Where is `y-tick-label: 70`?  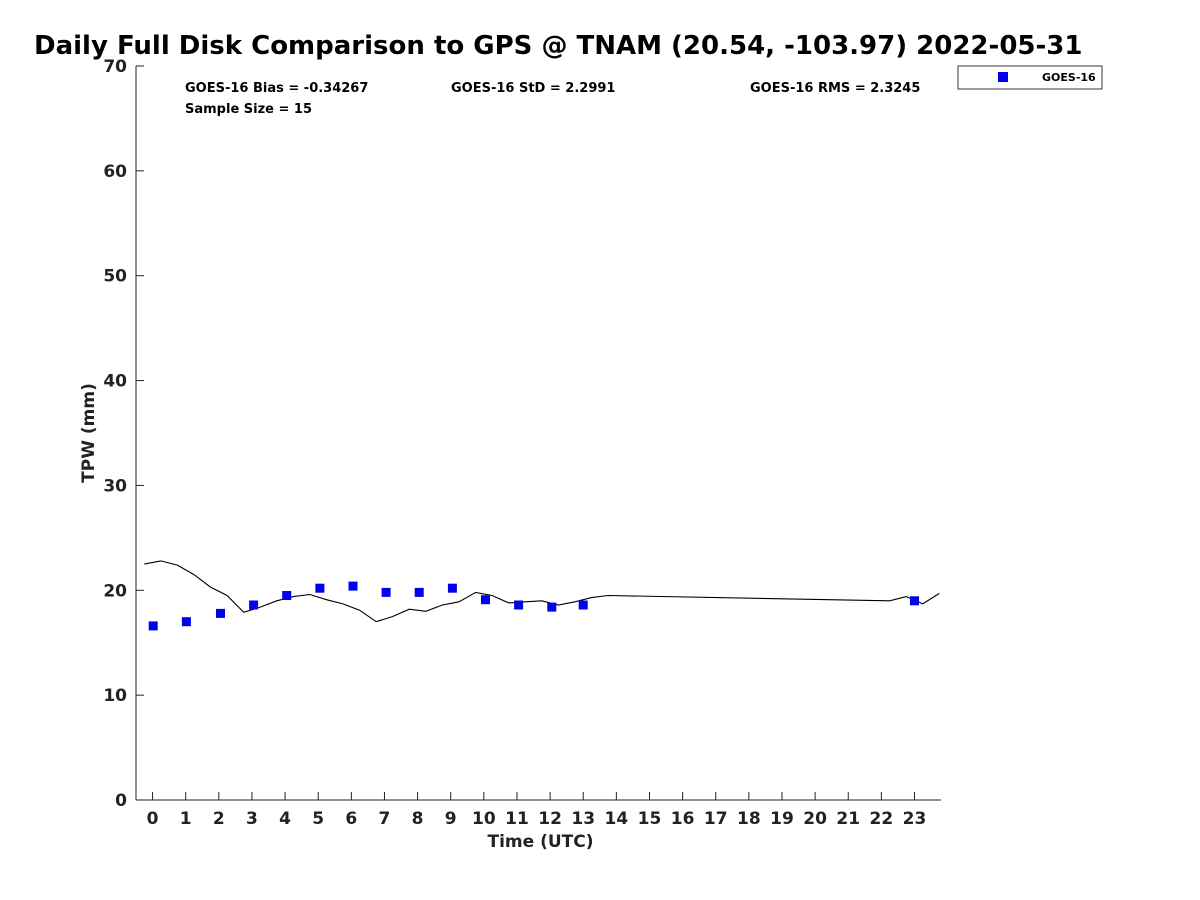
y-tick-label: 70 is located at coordinates (115, 67).